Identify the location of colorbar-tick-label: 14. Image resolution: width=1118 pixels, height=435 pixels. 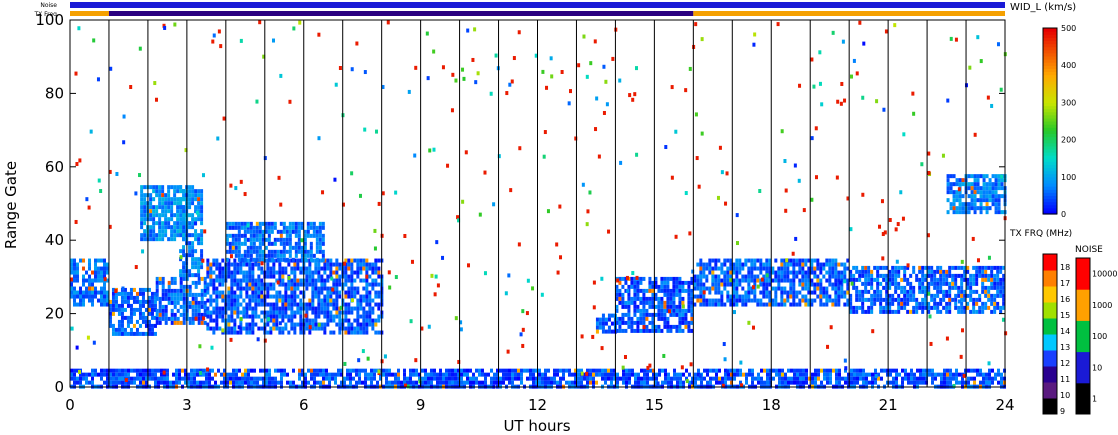
(1065, 331).